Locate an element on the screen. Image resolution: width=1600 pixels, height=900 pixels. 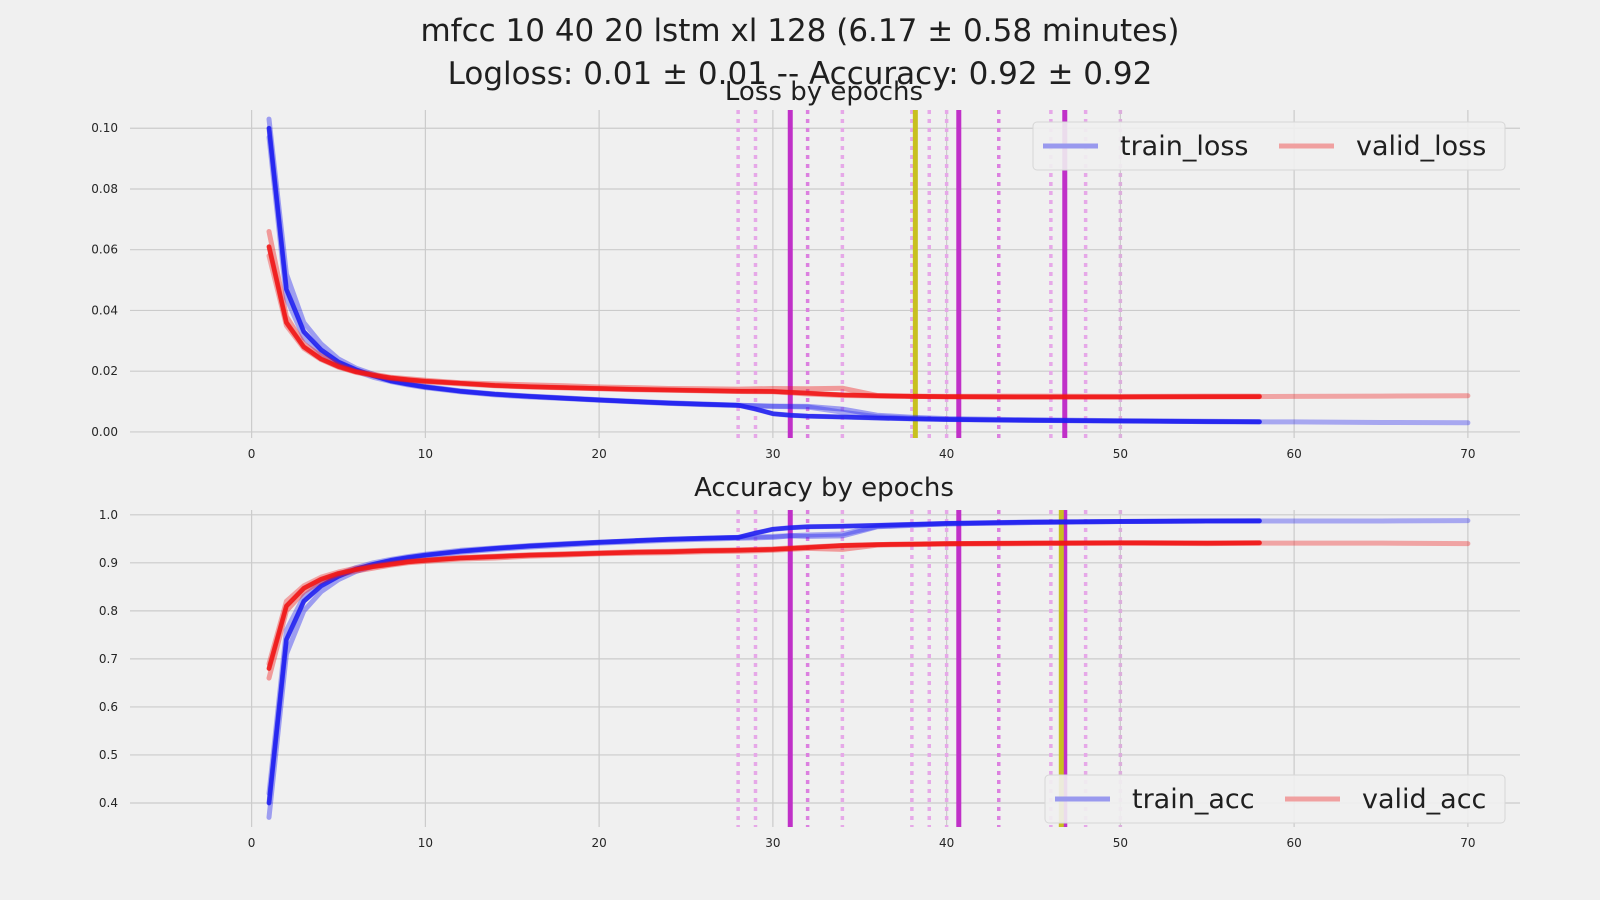
loss-y-tick-label: 0.10 is located at coordinates (104, 128).